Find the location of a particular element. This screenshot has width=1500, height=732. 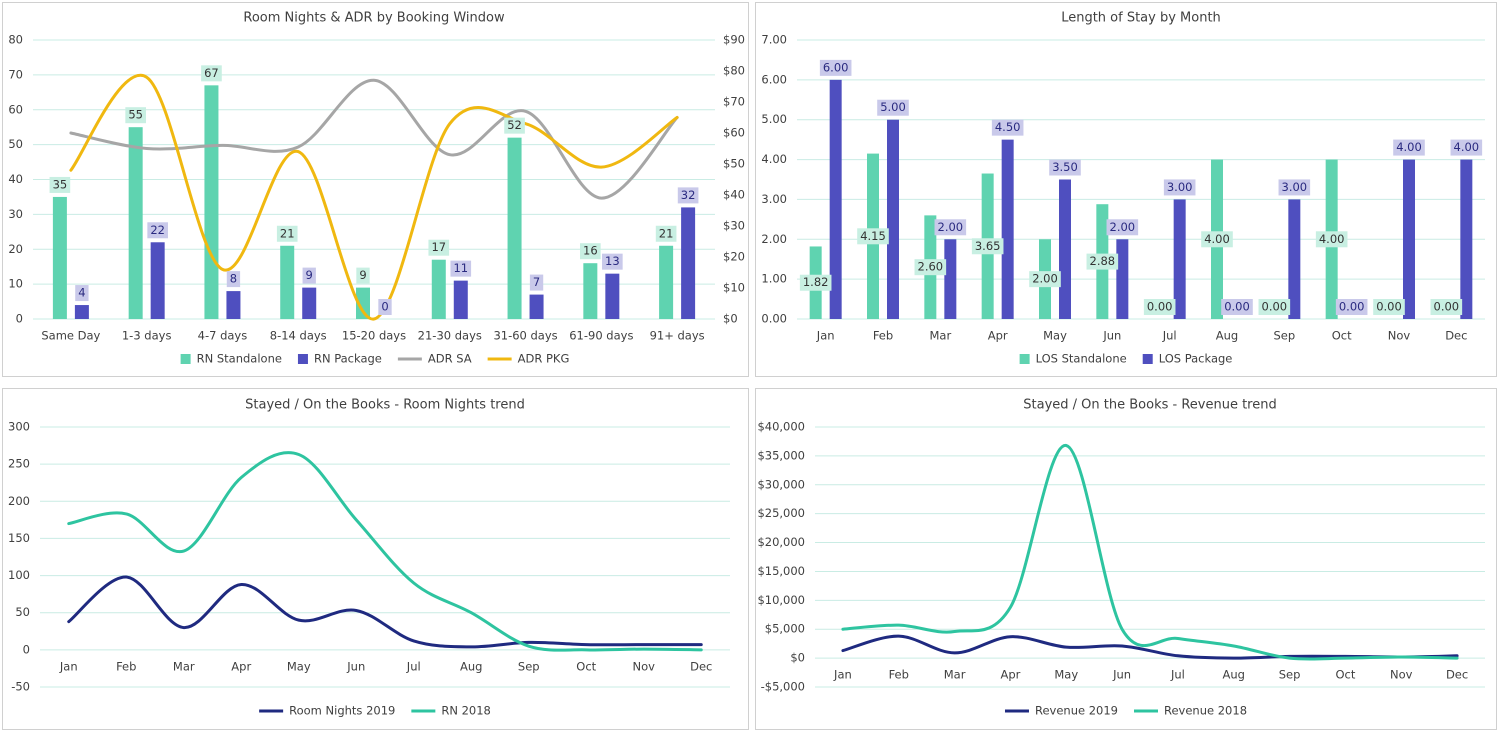

x-tick-label: 31-60 days is located at coordinates (525, 336).